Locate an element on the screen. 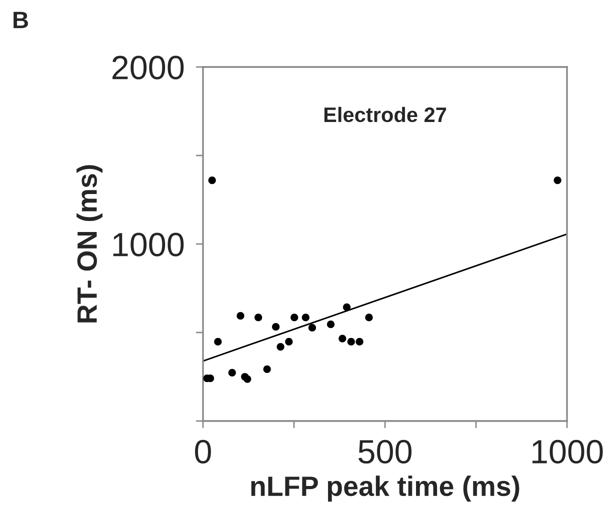  x-axis-title: nLFP peak time (ms) is located at coordinates (385, 489).